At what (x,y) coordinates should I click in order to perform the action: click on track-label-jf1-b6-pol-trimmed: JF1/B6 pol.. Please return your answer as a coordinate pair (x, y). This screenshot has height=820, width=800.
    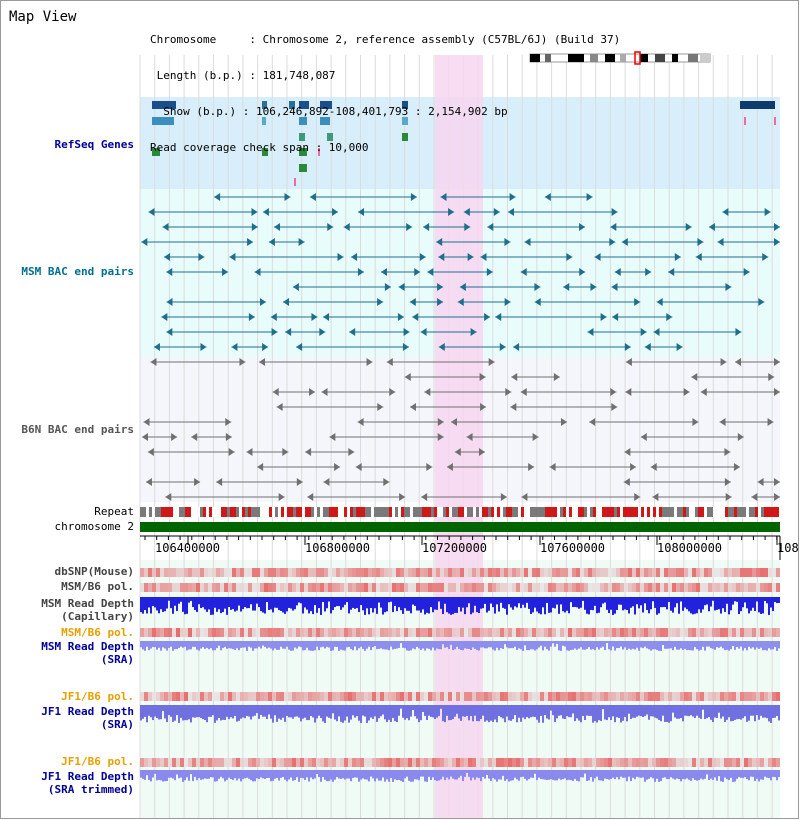
    Looking at the image, I should click on (97, 761).